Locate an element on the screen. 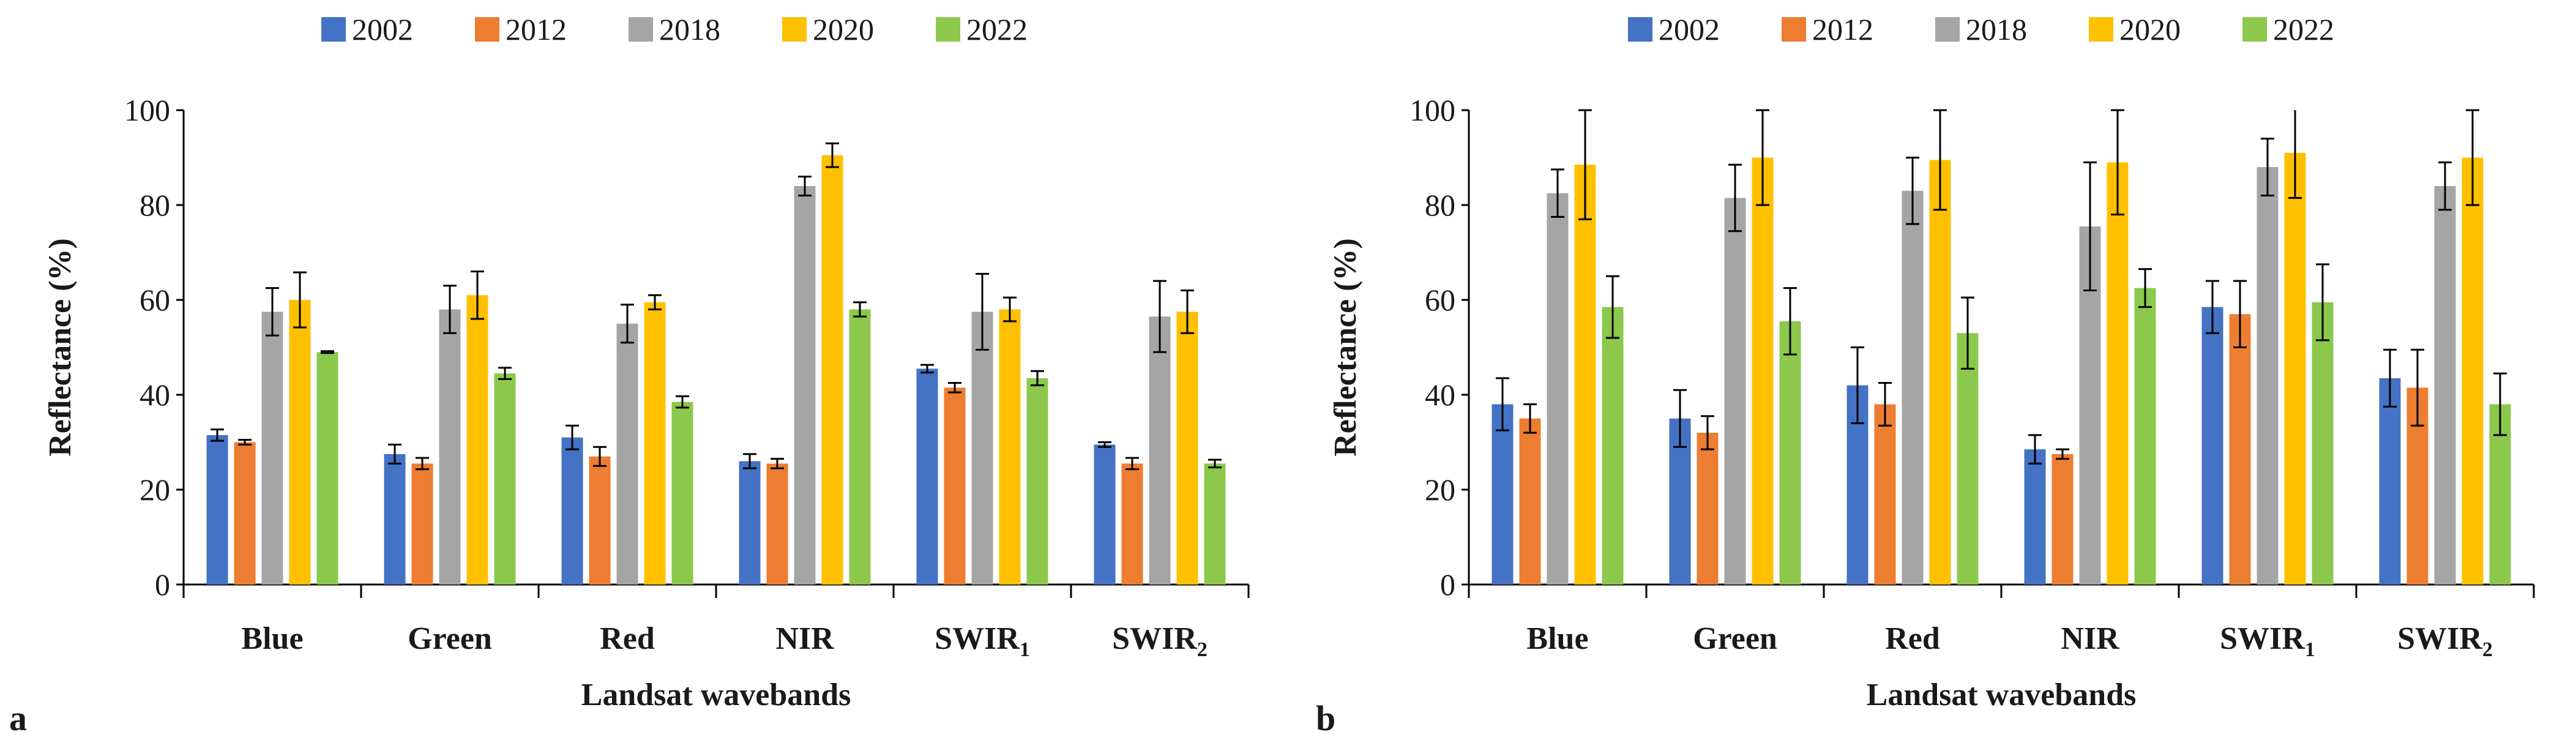 The width and height of the screenshot is (2576, 751). bar-2012-red is located at coordinates (600, 520).